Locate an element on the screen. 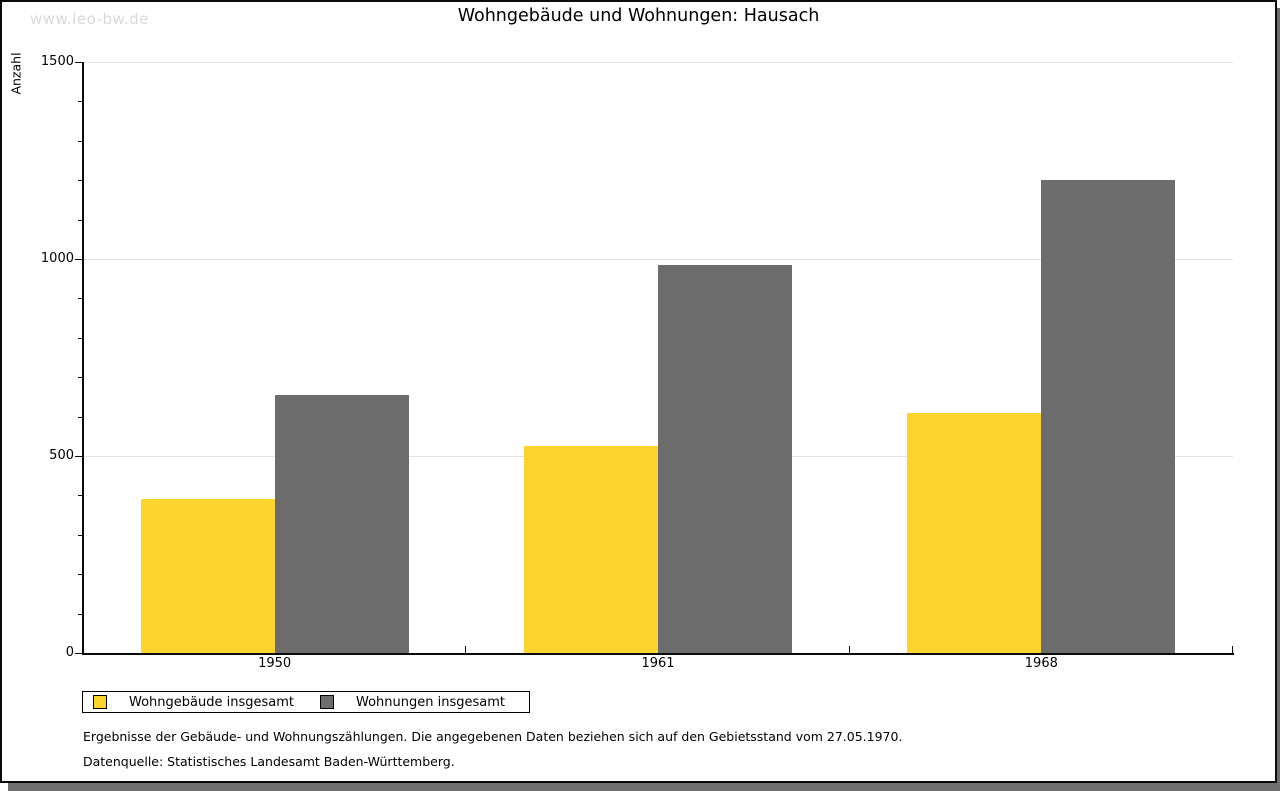  x-tick-label: 1950 is located at coordinates (275, 663).